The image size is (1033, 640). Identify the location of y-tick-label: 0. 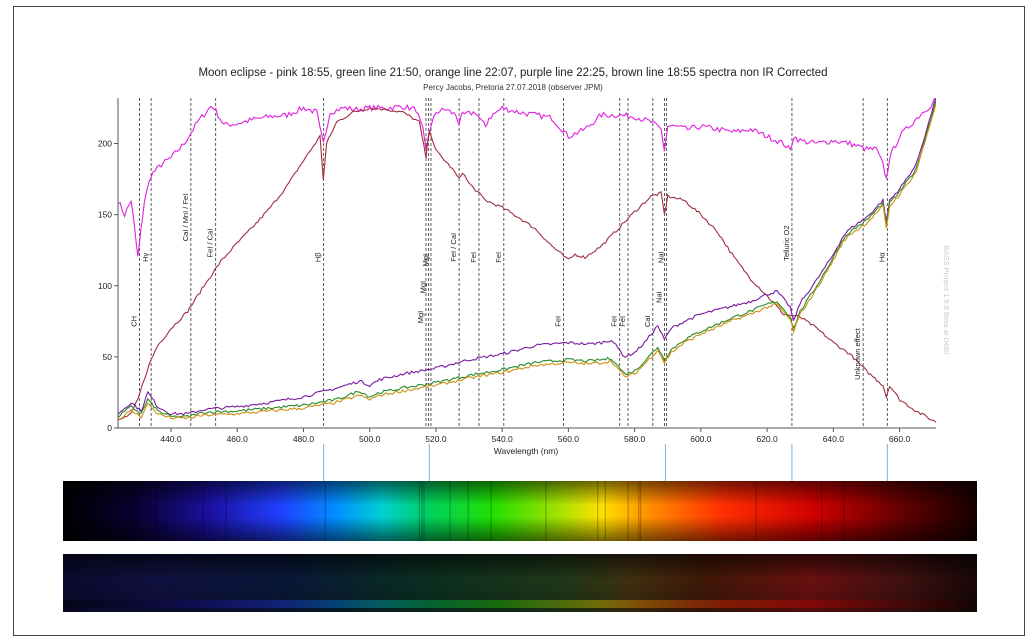
(109, 428).